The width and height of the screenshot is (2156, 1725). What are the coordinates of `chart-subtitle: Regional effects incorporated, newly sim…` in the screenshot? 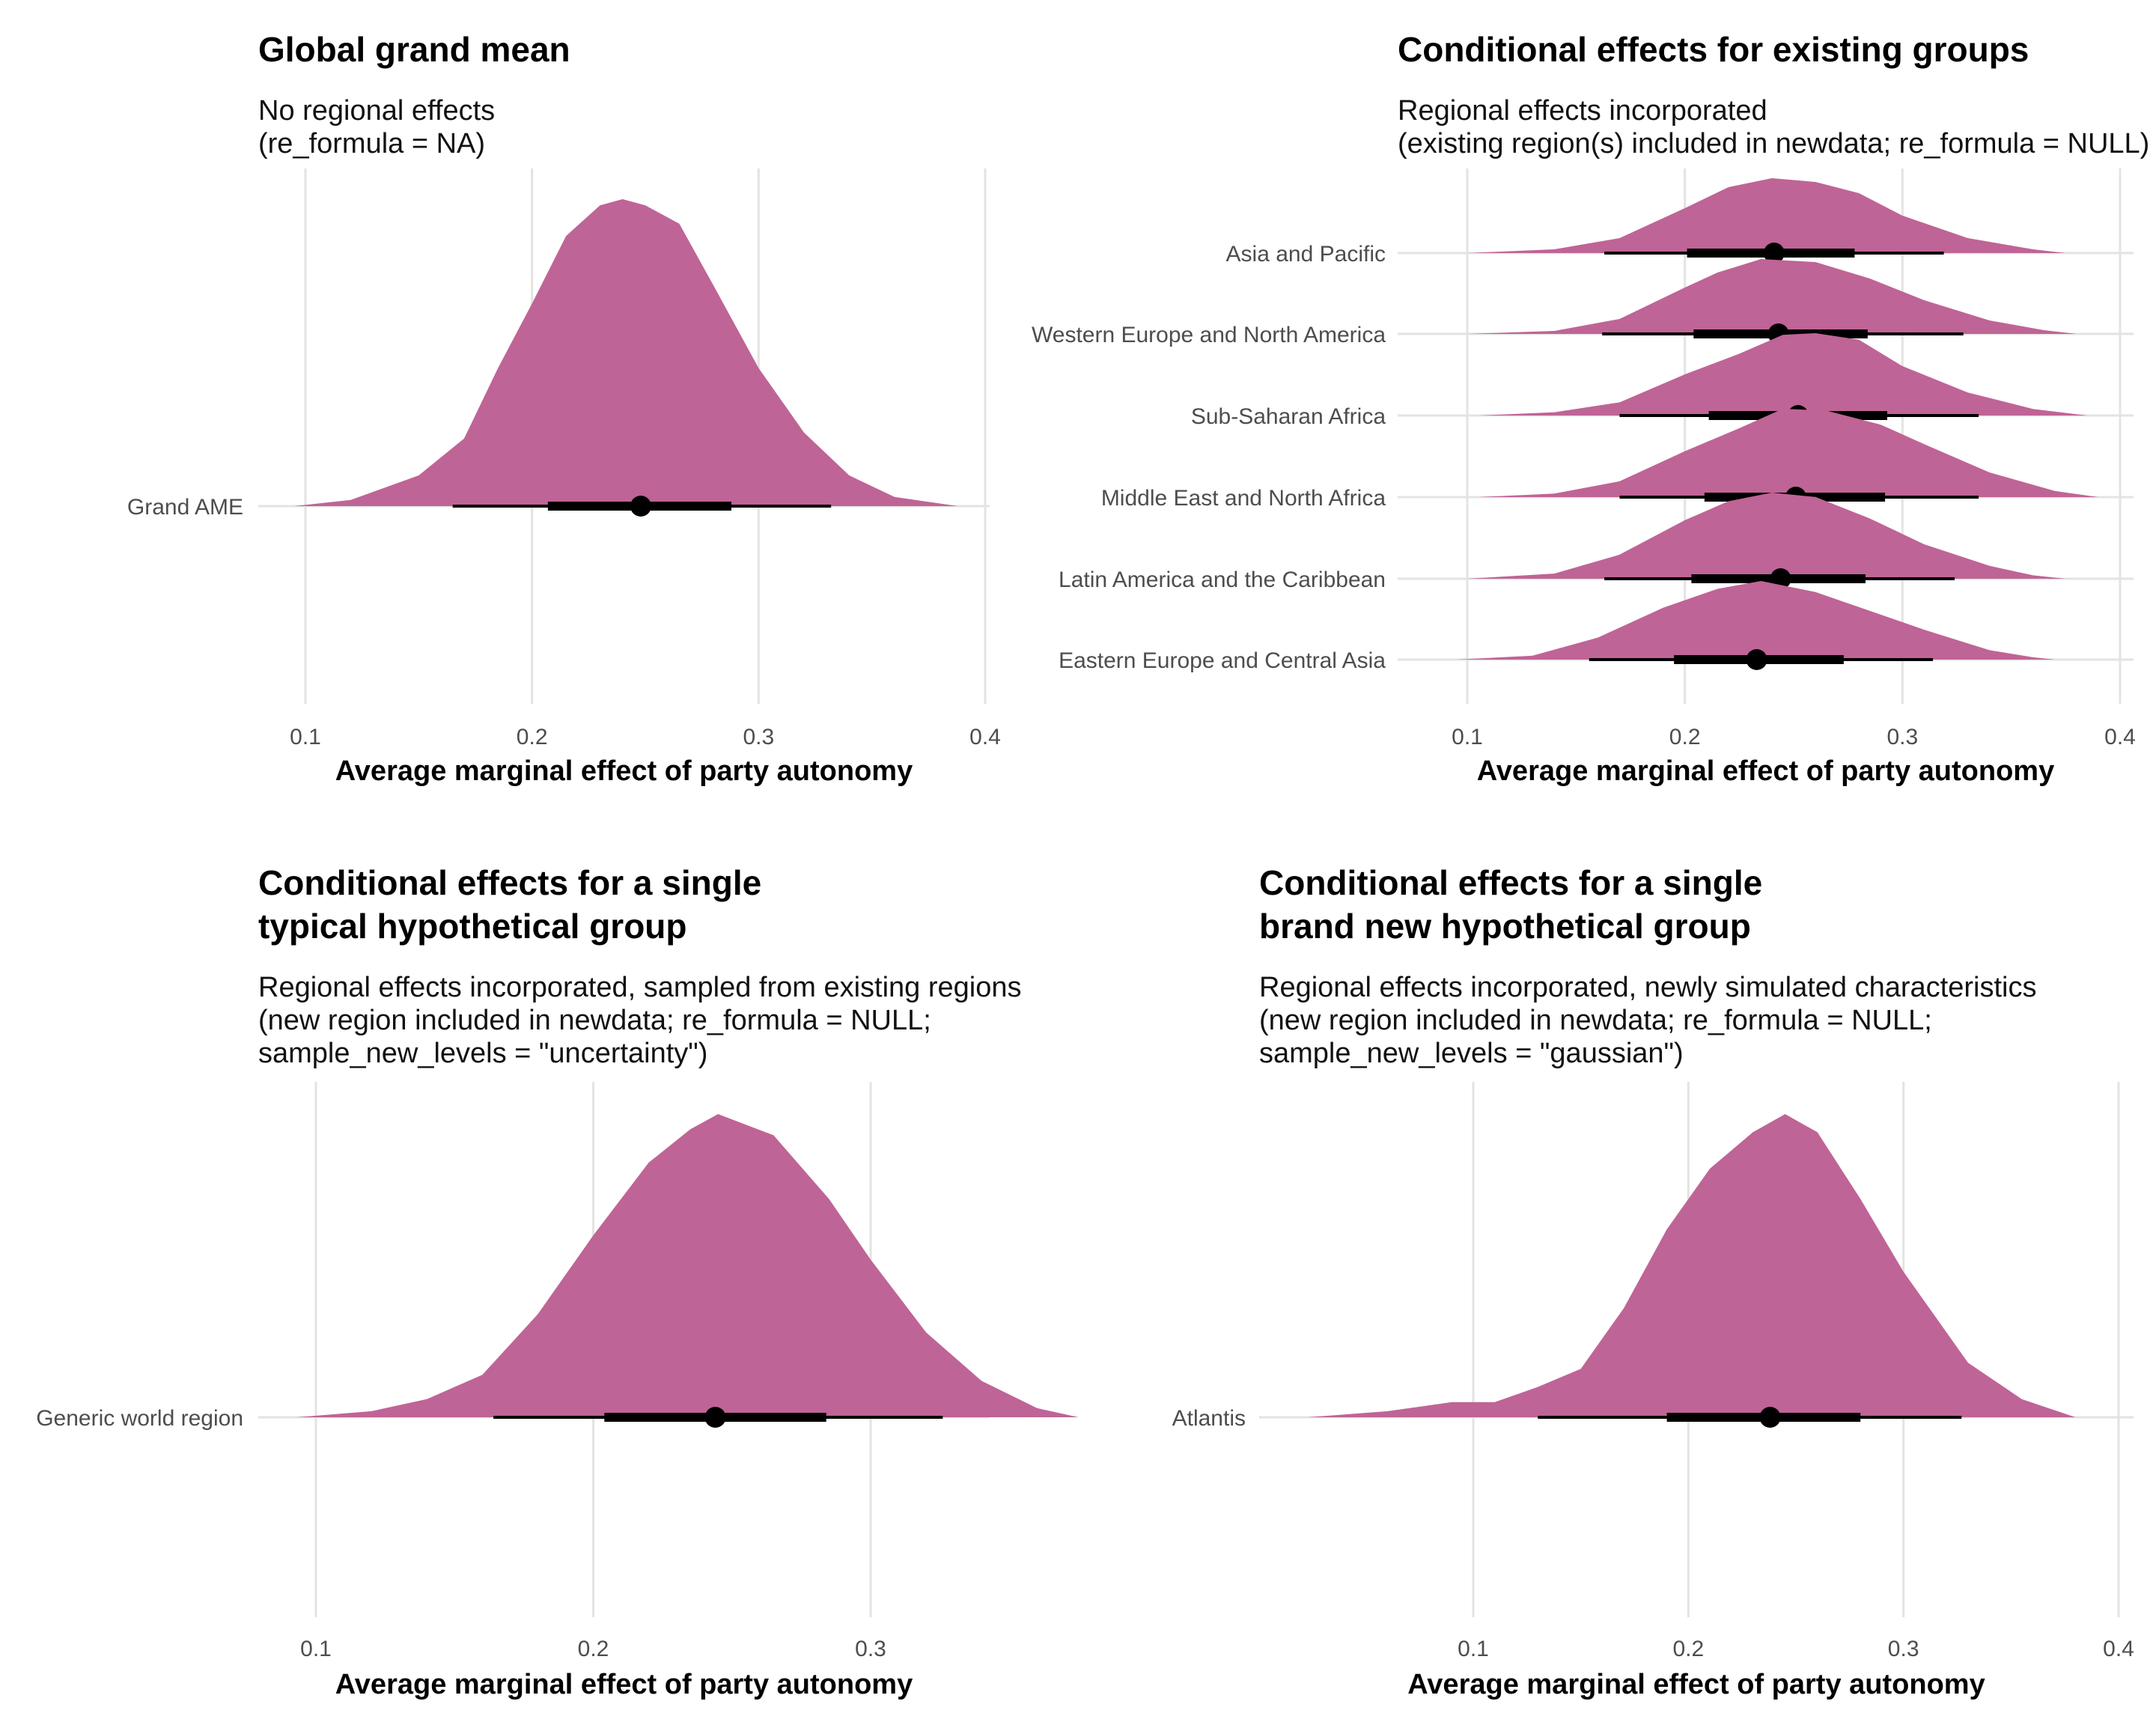 It's located at (1647, 987).